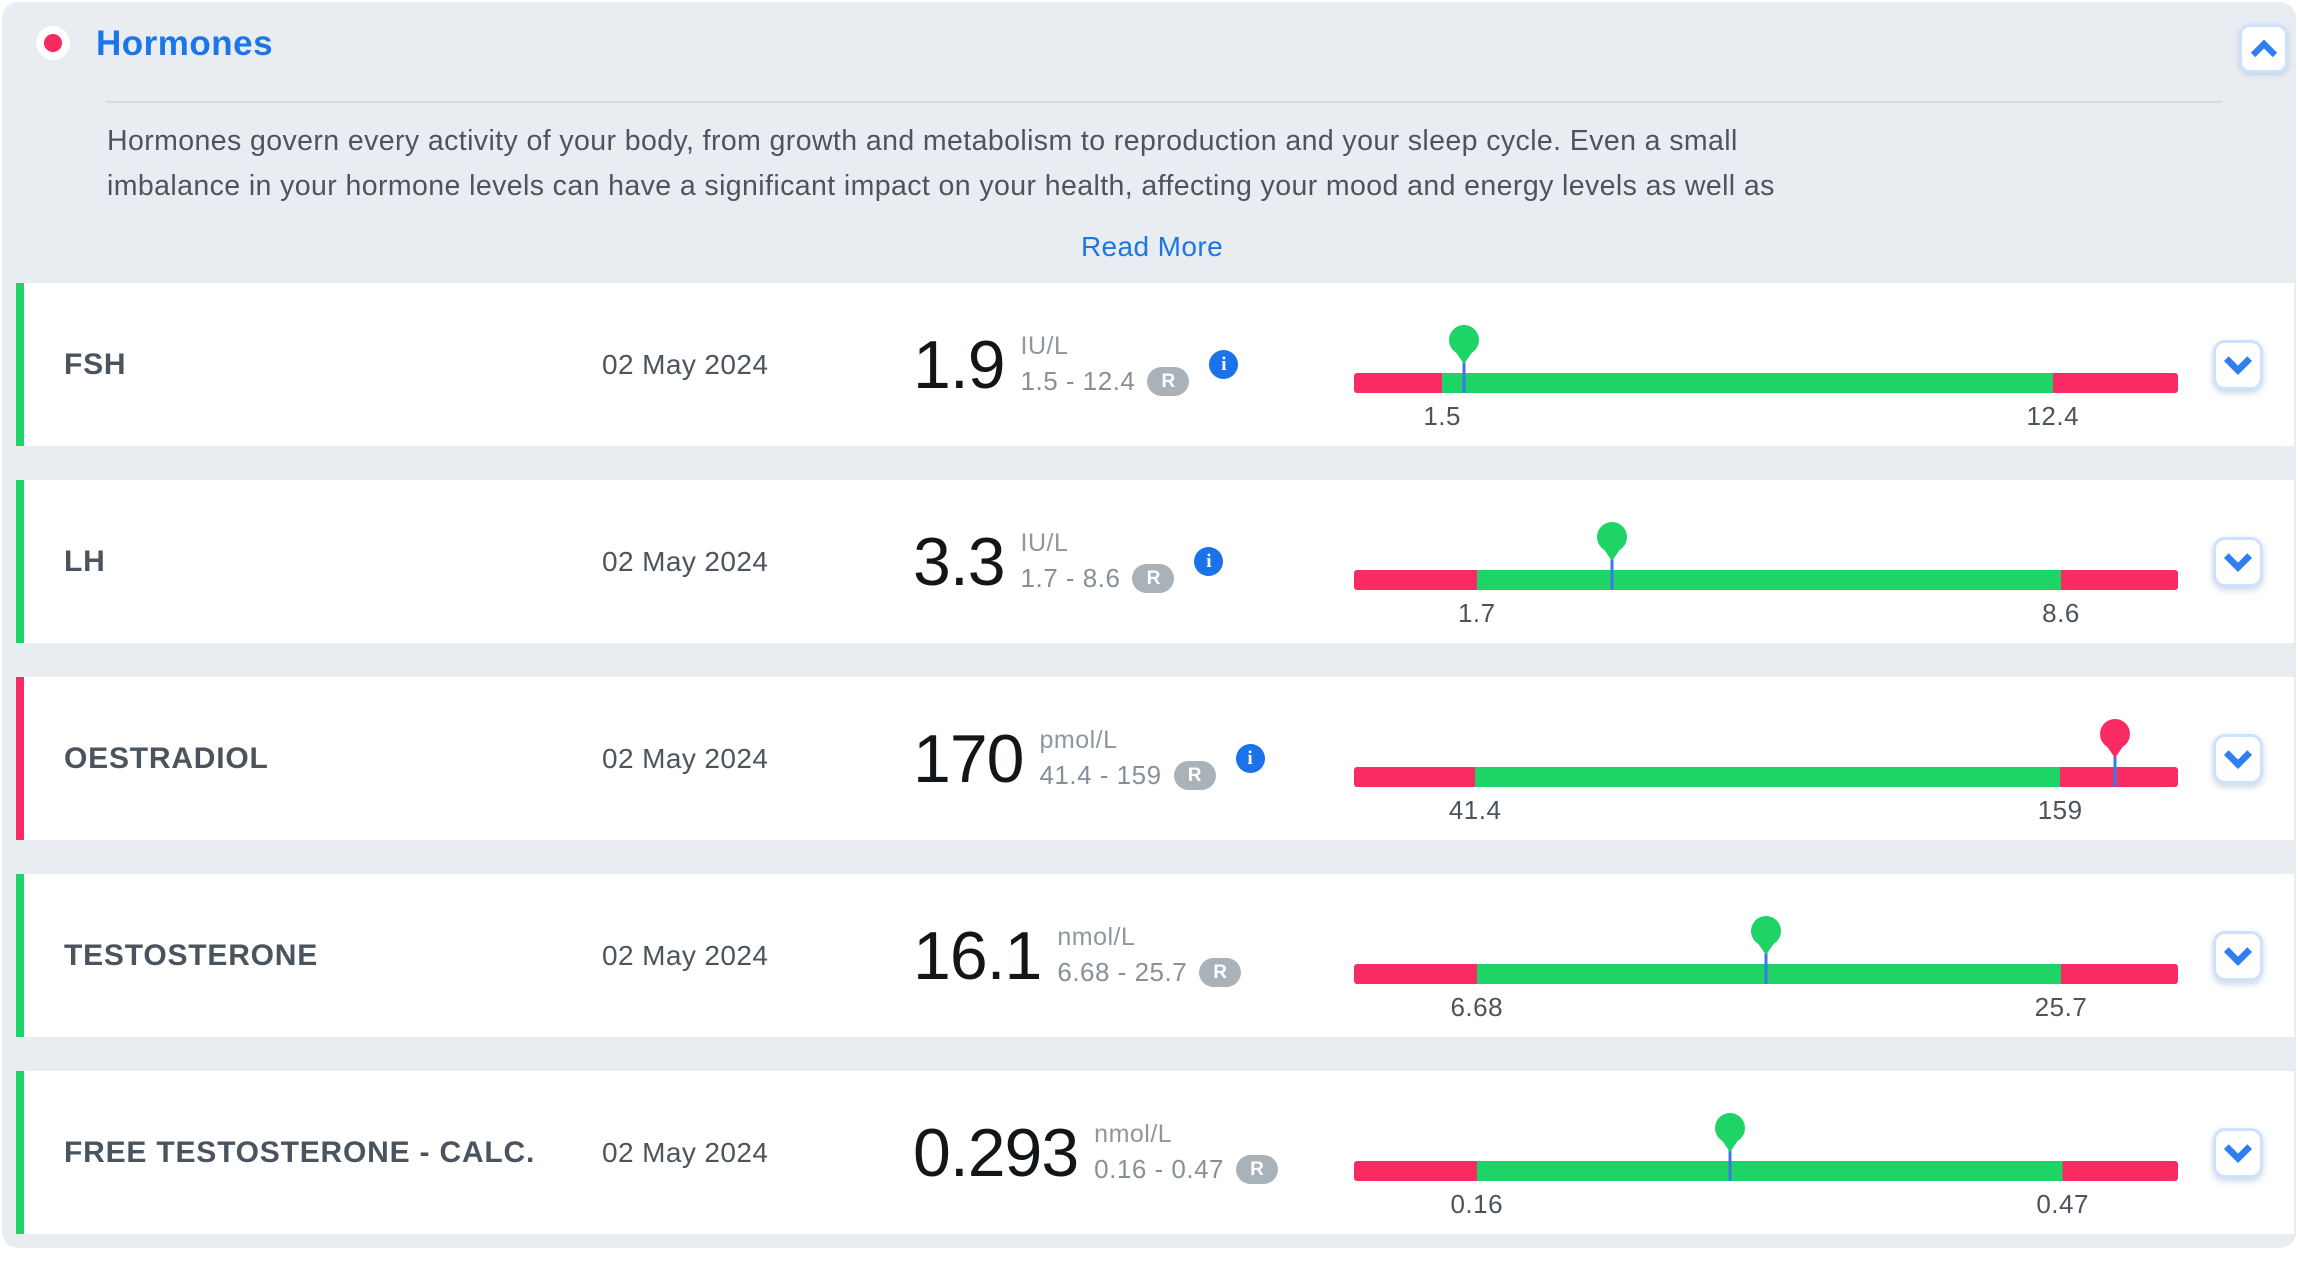  I want to click on range-min-label: 6.68, so click(1477, 1007).